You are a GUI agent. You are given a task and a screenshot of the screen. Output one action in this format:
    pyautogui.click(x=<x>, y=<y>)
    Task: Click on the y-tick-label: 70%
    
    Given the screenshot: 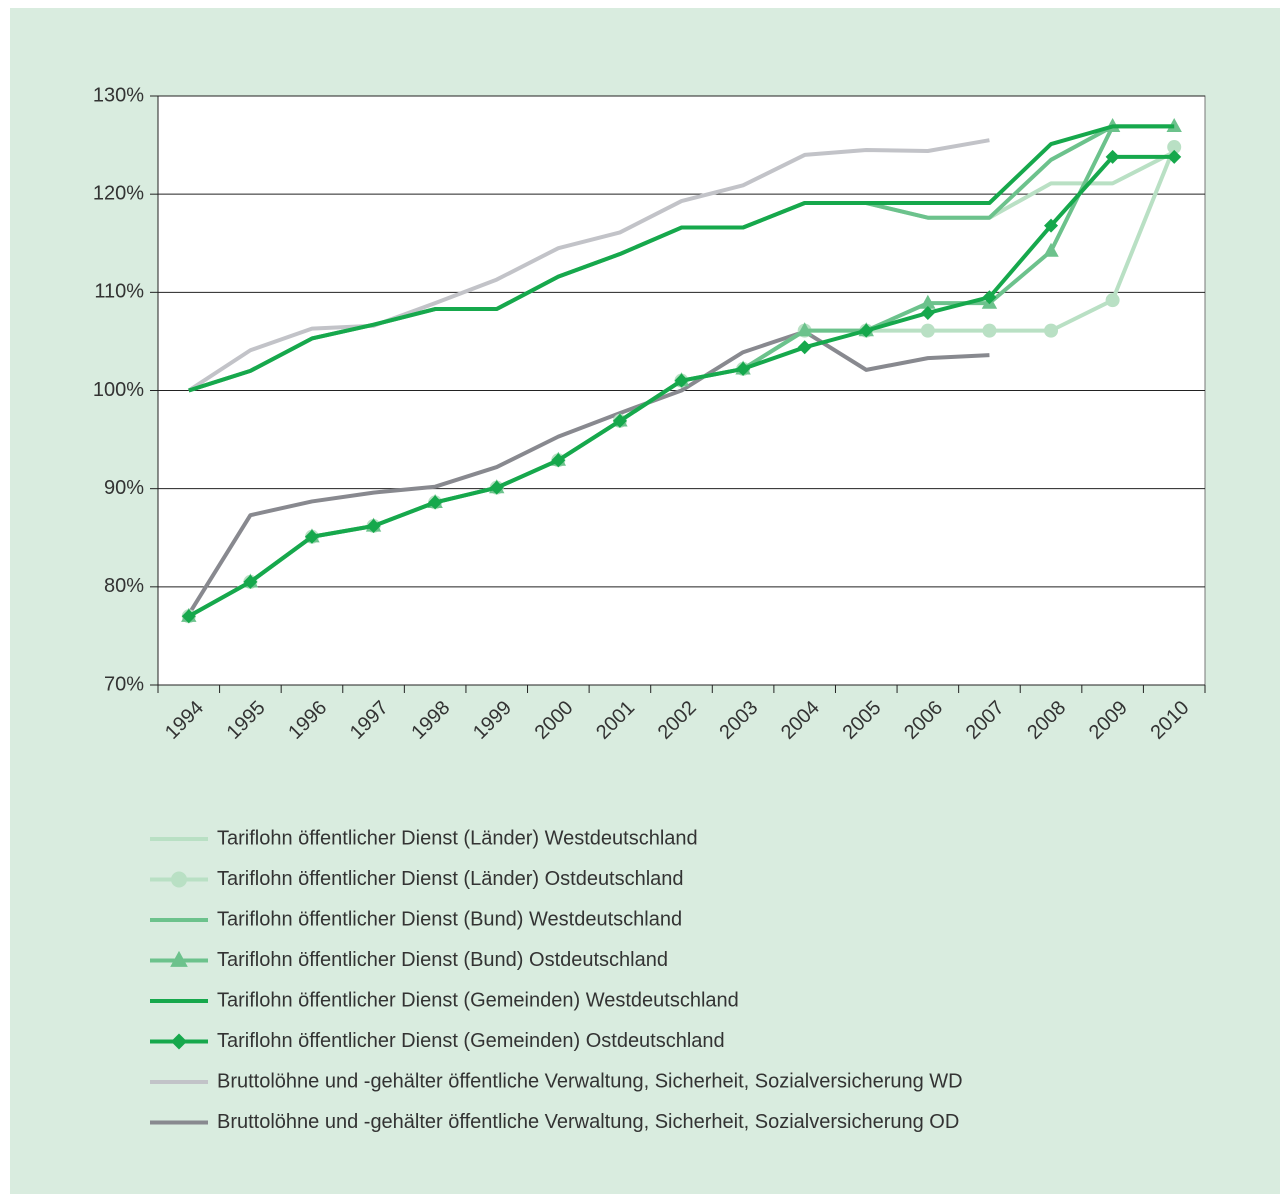 What is the action you would take?
    pyautogui.click(x=124, y=684)
    